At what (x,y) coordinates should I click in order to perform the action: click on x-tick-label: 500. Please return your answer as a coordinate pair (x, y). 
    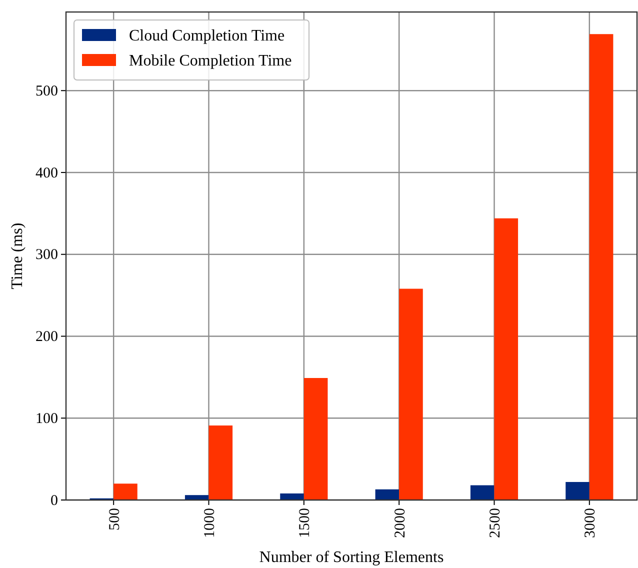
    Looking at the image, I should click on (114, 519).